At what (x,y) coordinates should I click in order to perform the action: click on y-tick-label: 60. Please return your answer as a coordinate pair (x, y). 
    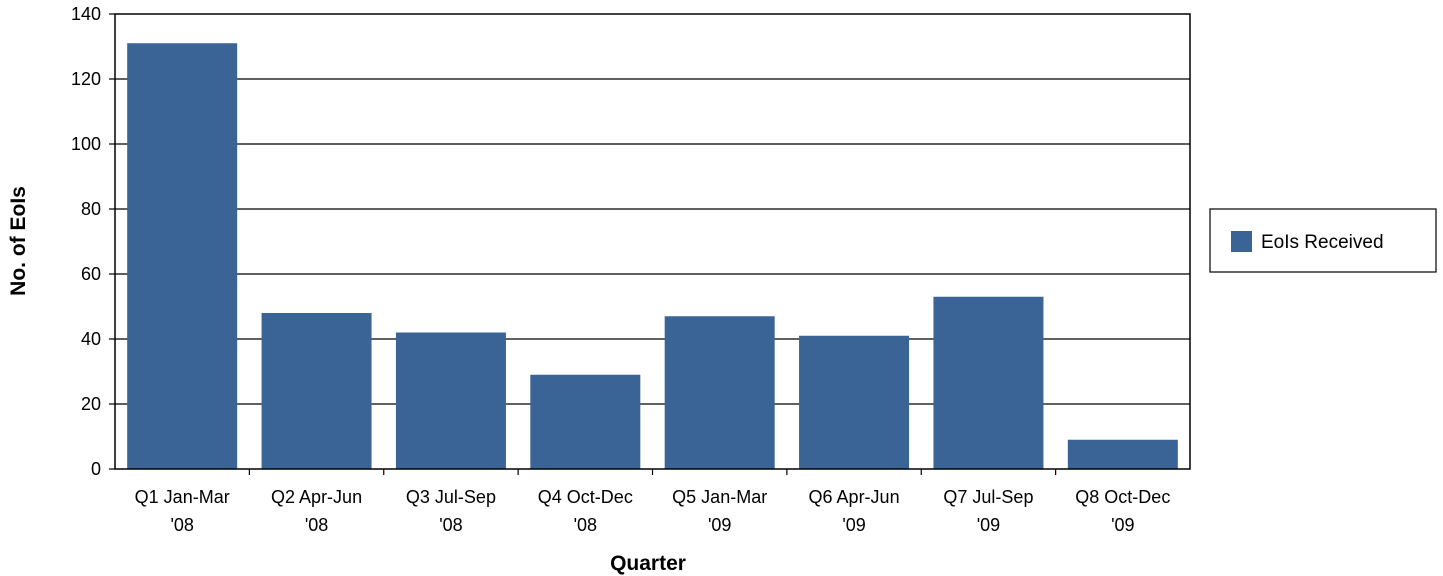
    Looking at the image, I should click on (91, 274).